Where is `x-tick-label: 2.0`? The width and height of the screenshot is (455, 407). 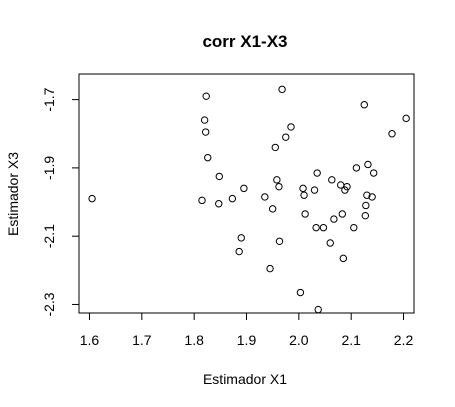 x-tick-label: 2.0 is located at coordinates (299, 340).